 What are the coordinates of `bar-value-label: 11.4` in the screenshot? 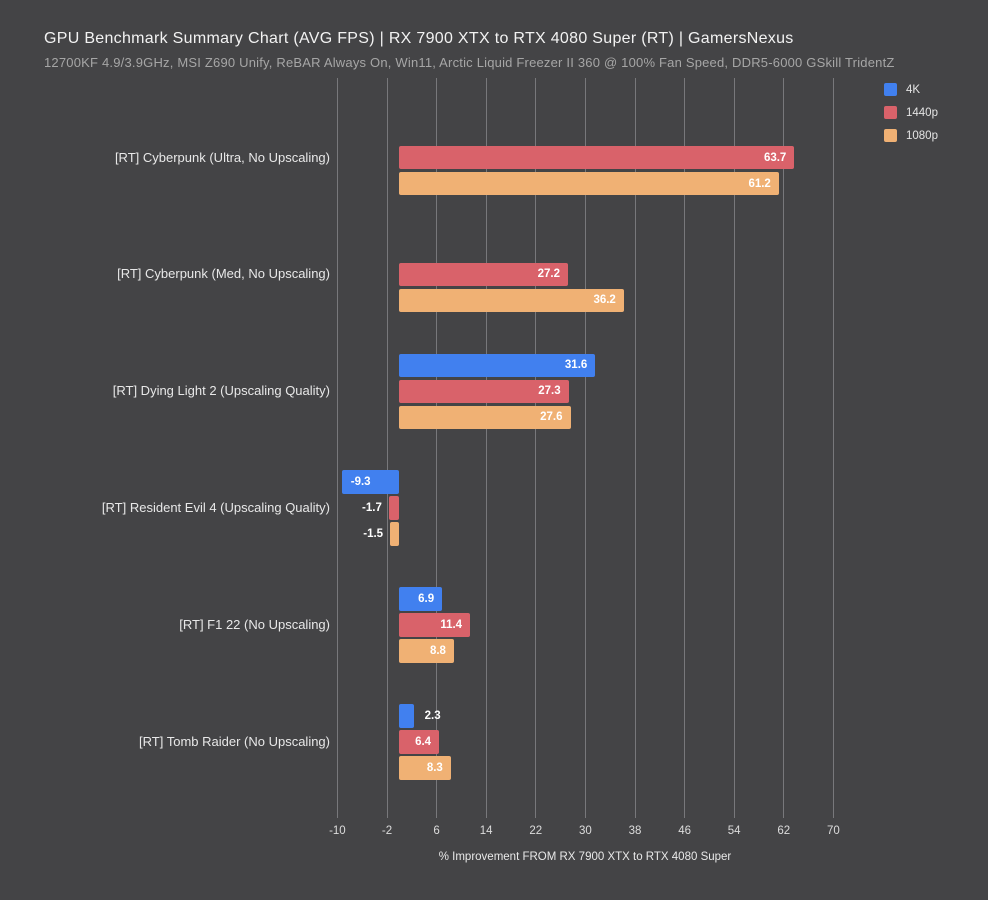 It's located at (451, 625).